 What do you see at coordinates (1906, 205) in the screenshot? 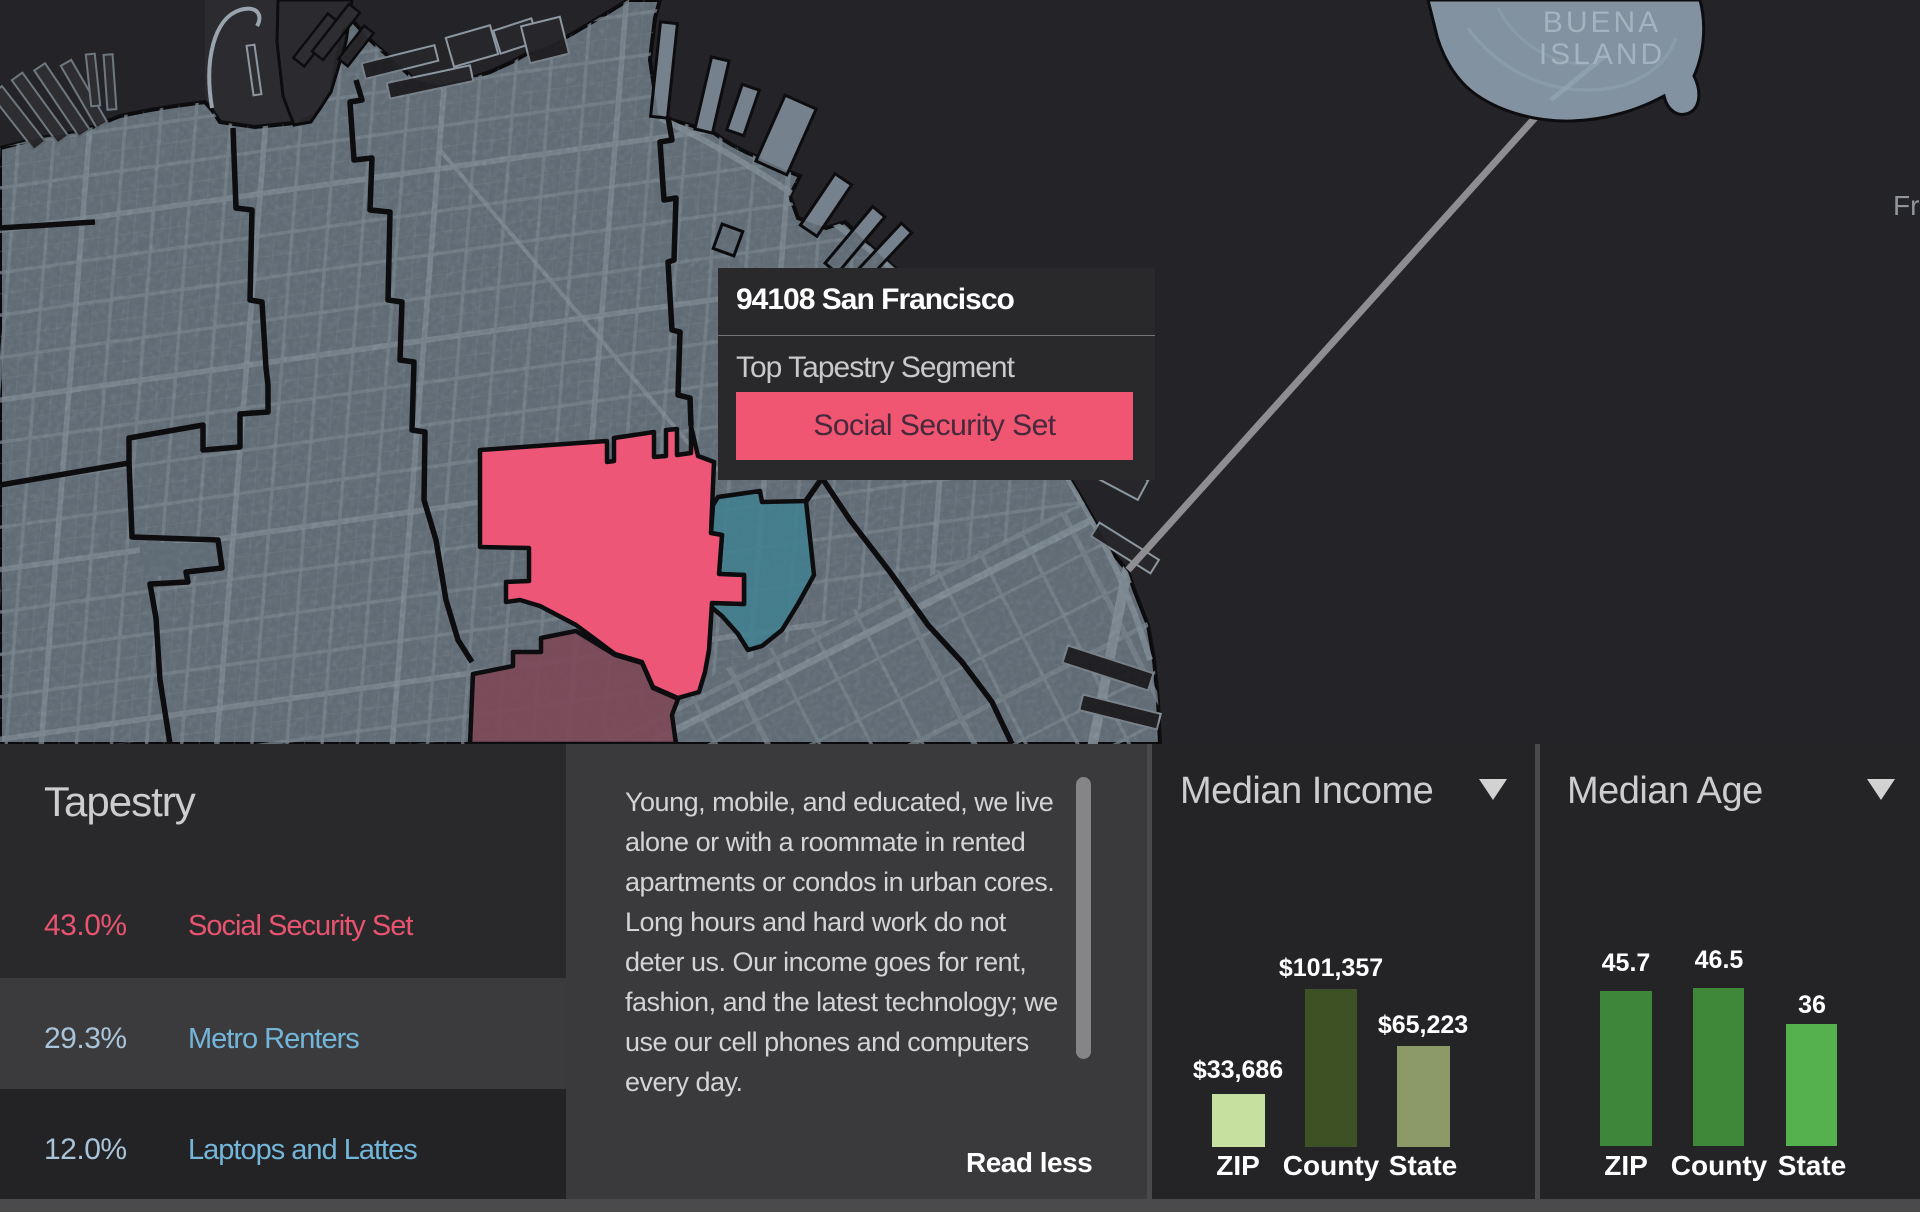
I see `svg-text: Fr` at bounding box center [1906, 205].